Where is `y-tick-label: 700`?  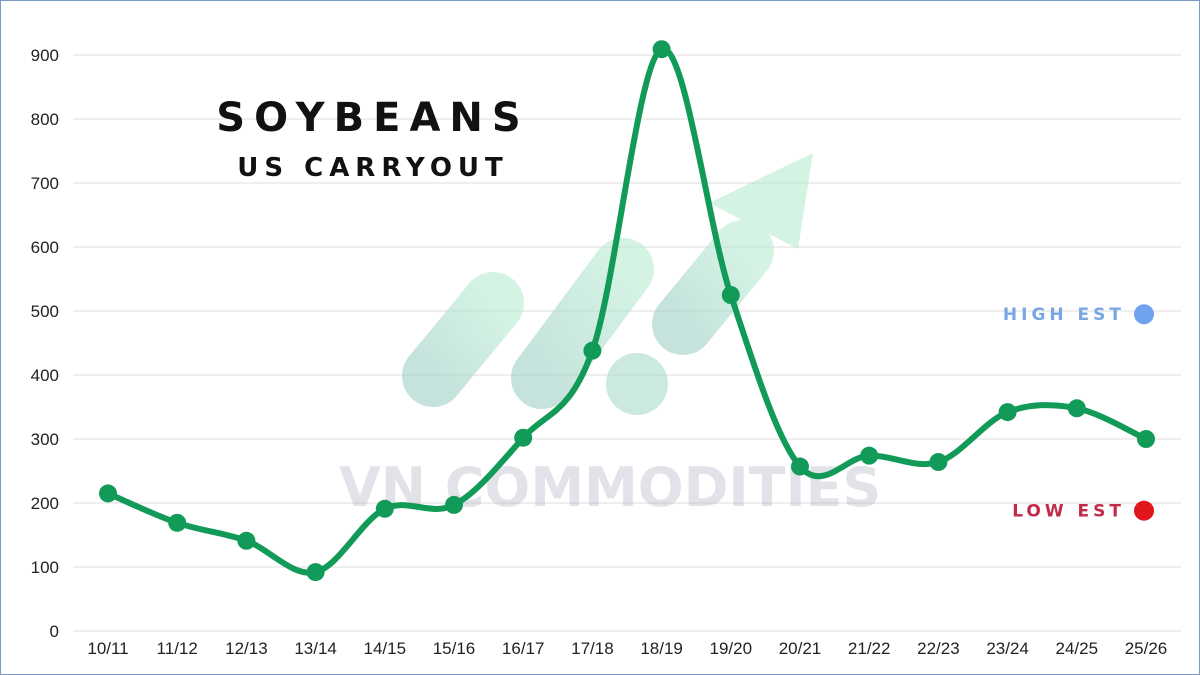
y-tick-label: 700 is located at coordinates (45, 183).